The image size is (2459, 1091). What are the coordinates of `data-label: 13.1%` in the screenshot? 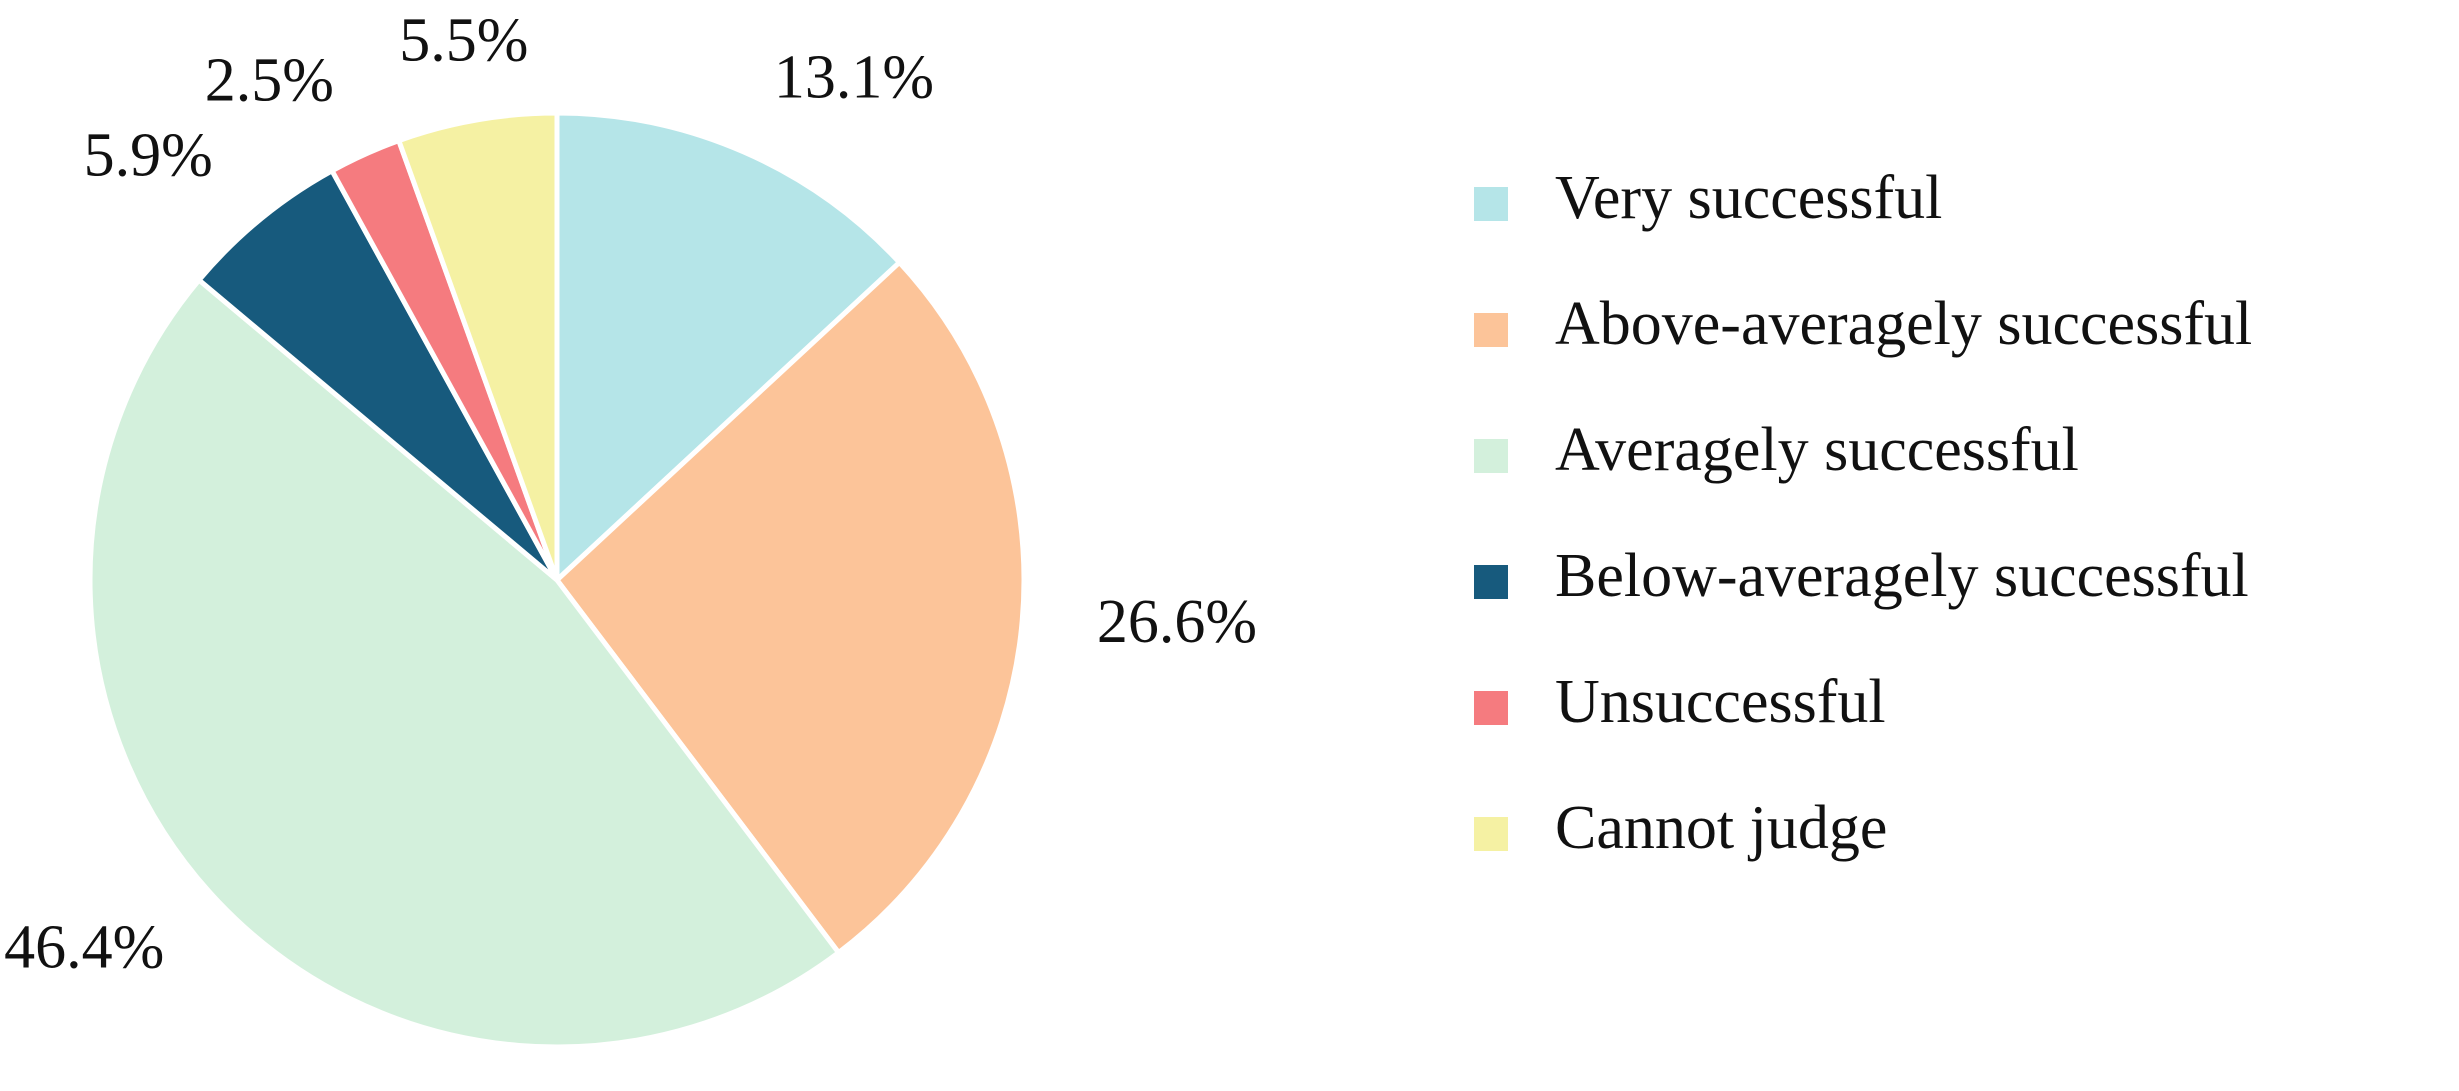 It's located at (854, 77).